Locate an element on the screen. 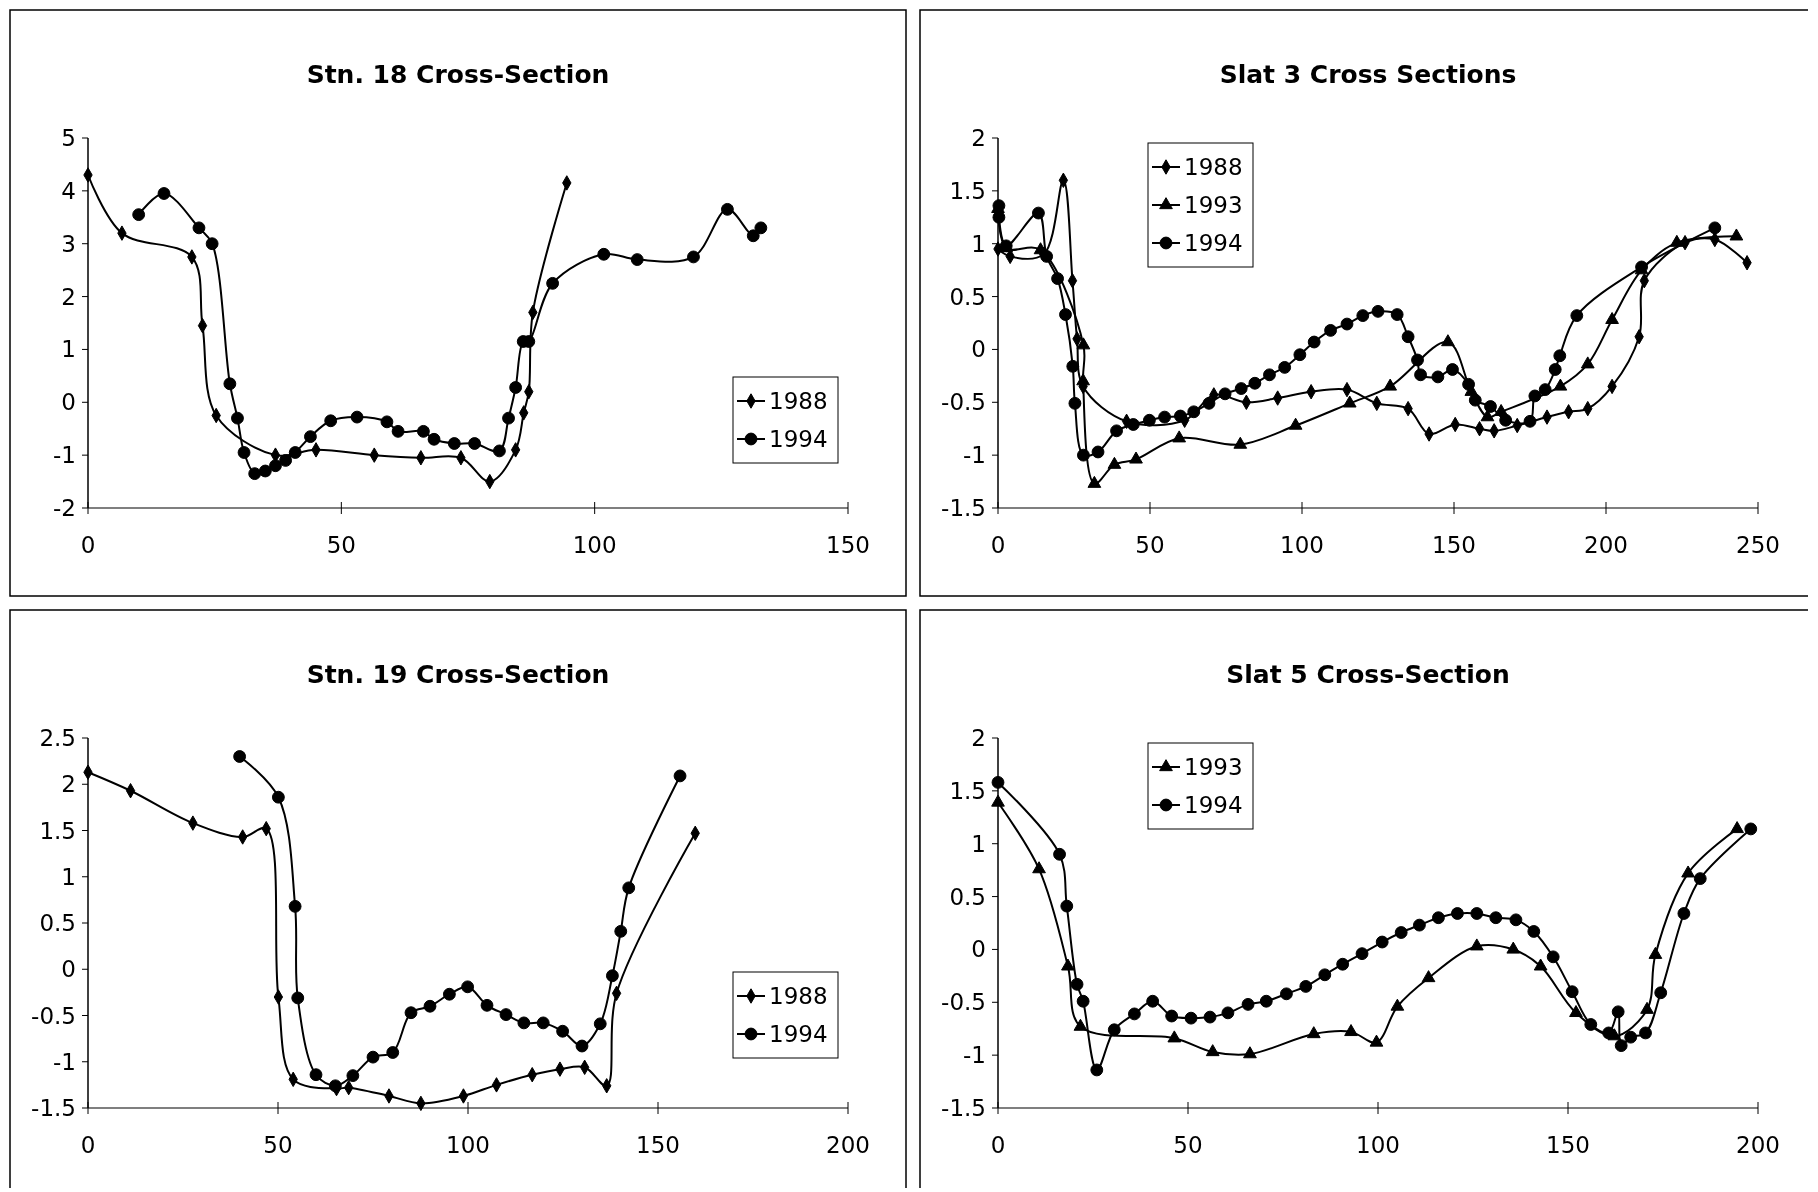 The image size is (1818, 1192). chart-title: Stn. 18 Cross-Section is located at coordinates (458, 74).